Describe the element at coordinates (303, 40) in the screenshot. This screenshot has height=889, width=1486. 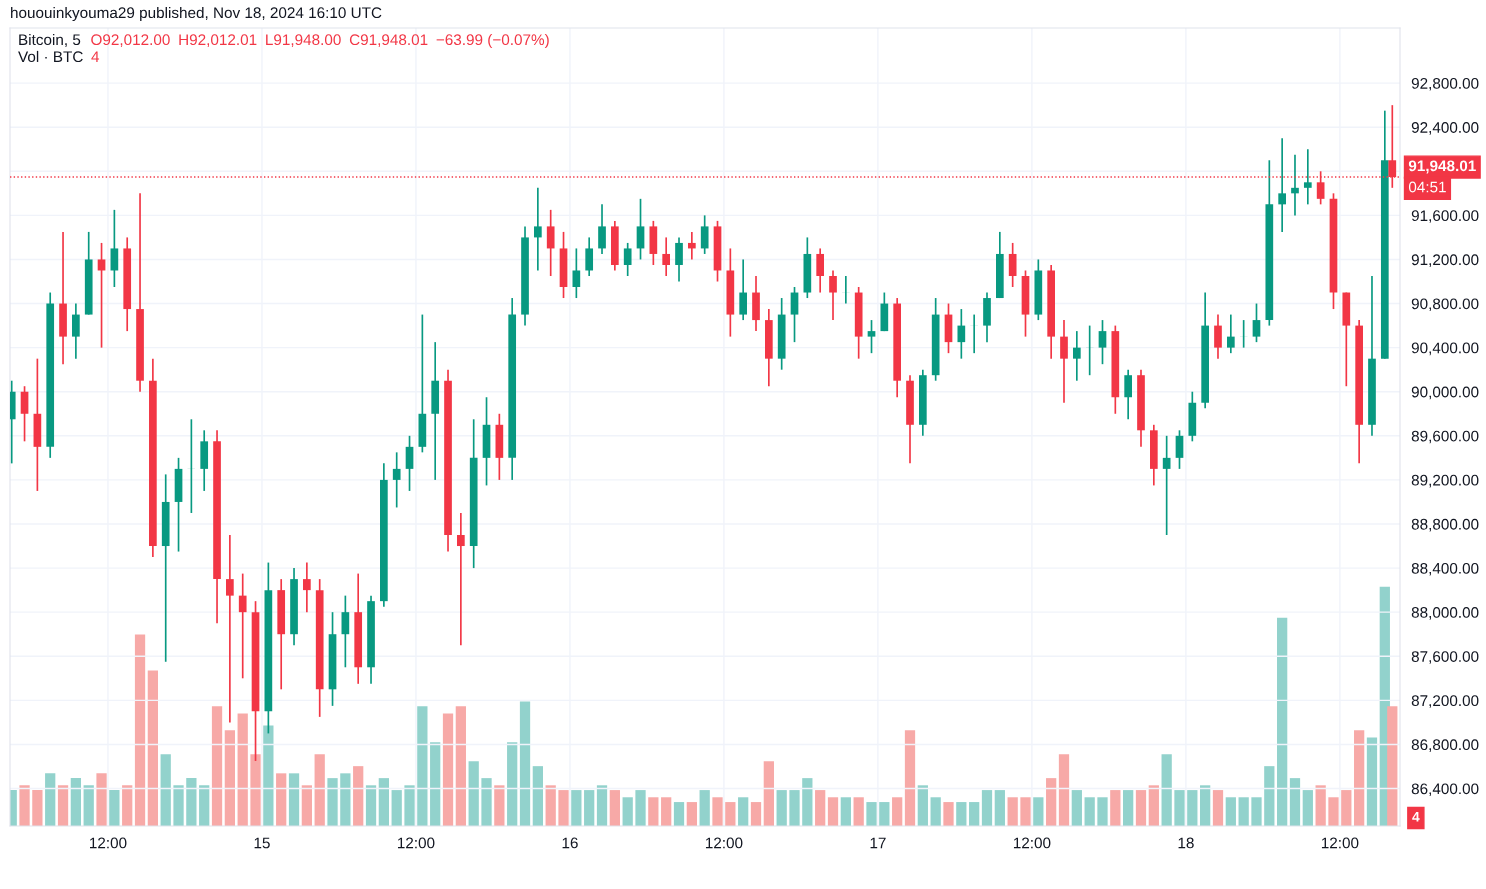
I see `annotation: L91,948.00` at that location.